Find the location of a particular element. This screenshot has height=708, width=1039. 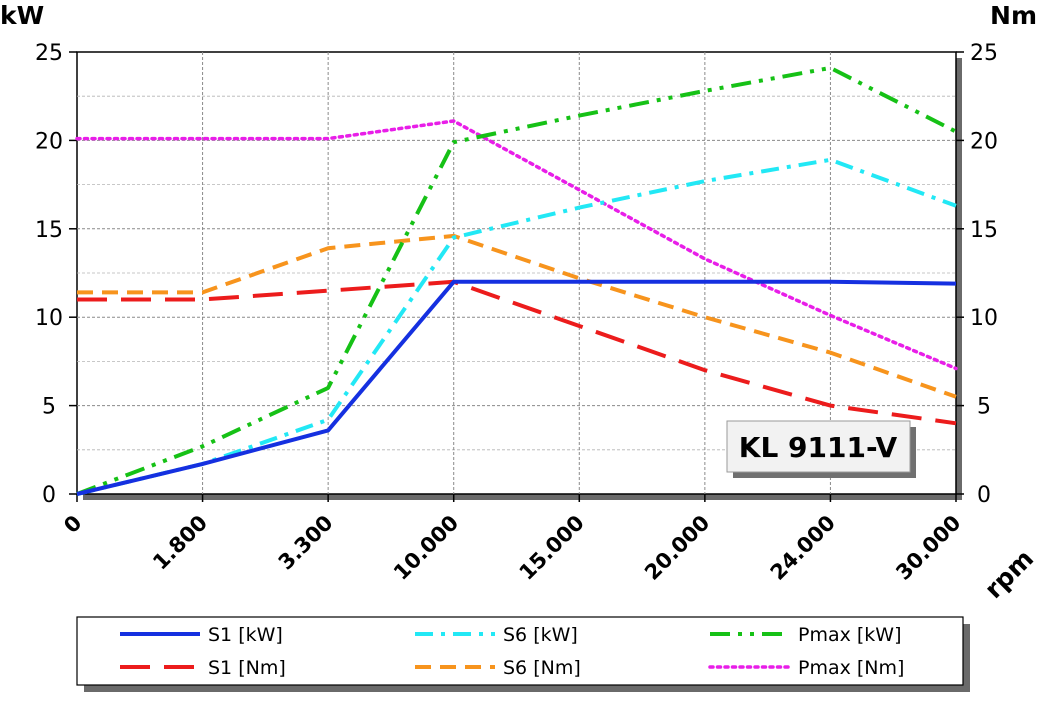

x-tick-label: 10.000 is located at coordinates (426, 548).